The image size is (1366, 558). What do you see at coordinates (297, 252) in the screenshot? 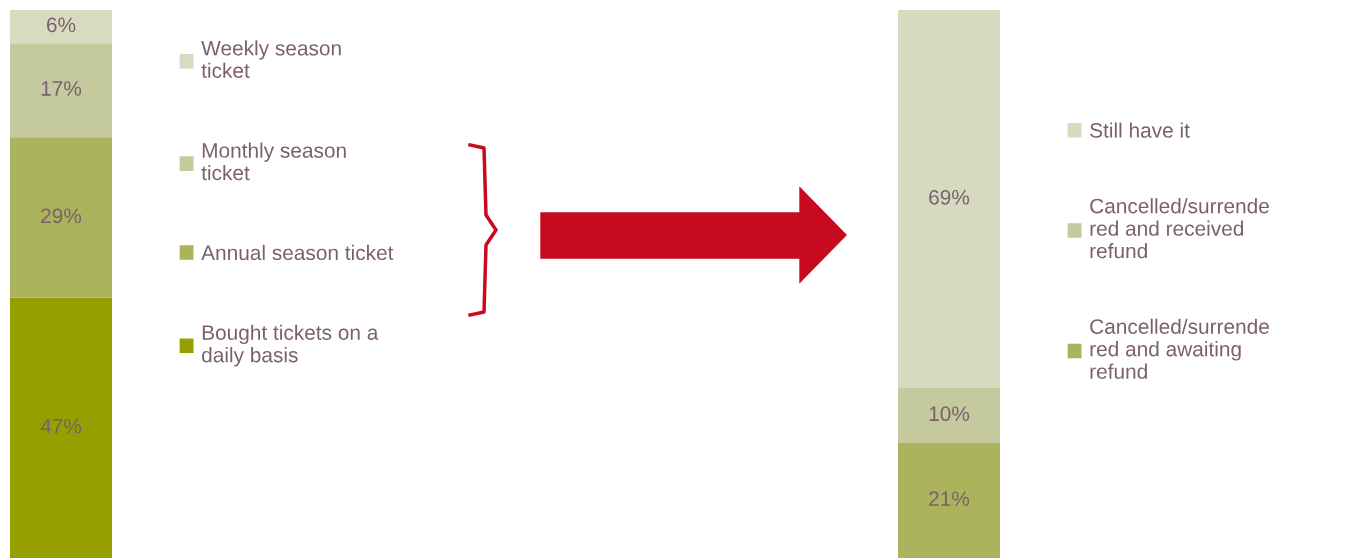
I see `legend-label: Annual season ticket` at bounding box center [297, 252].